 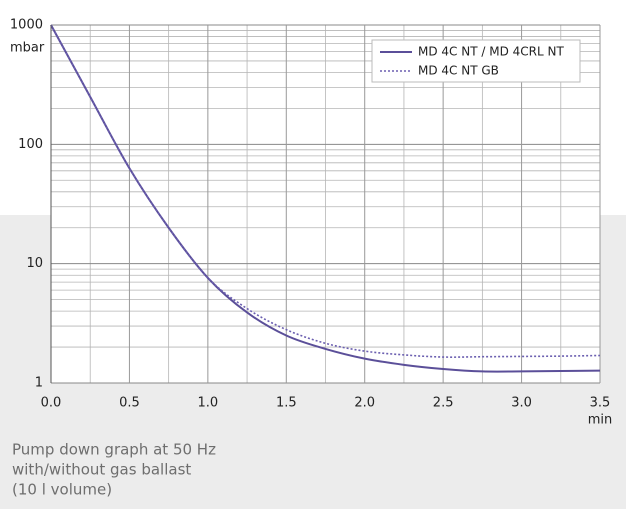 What do you see at coordinates (286, 403) in the screenshot?
I see `x-tick-label: 1.5` at bounding box center [286, 403].